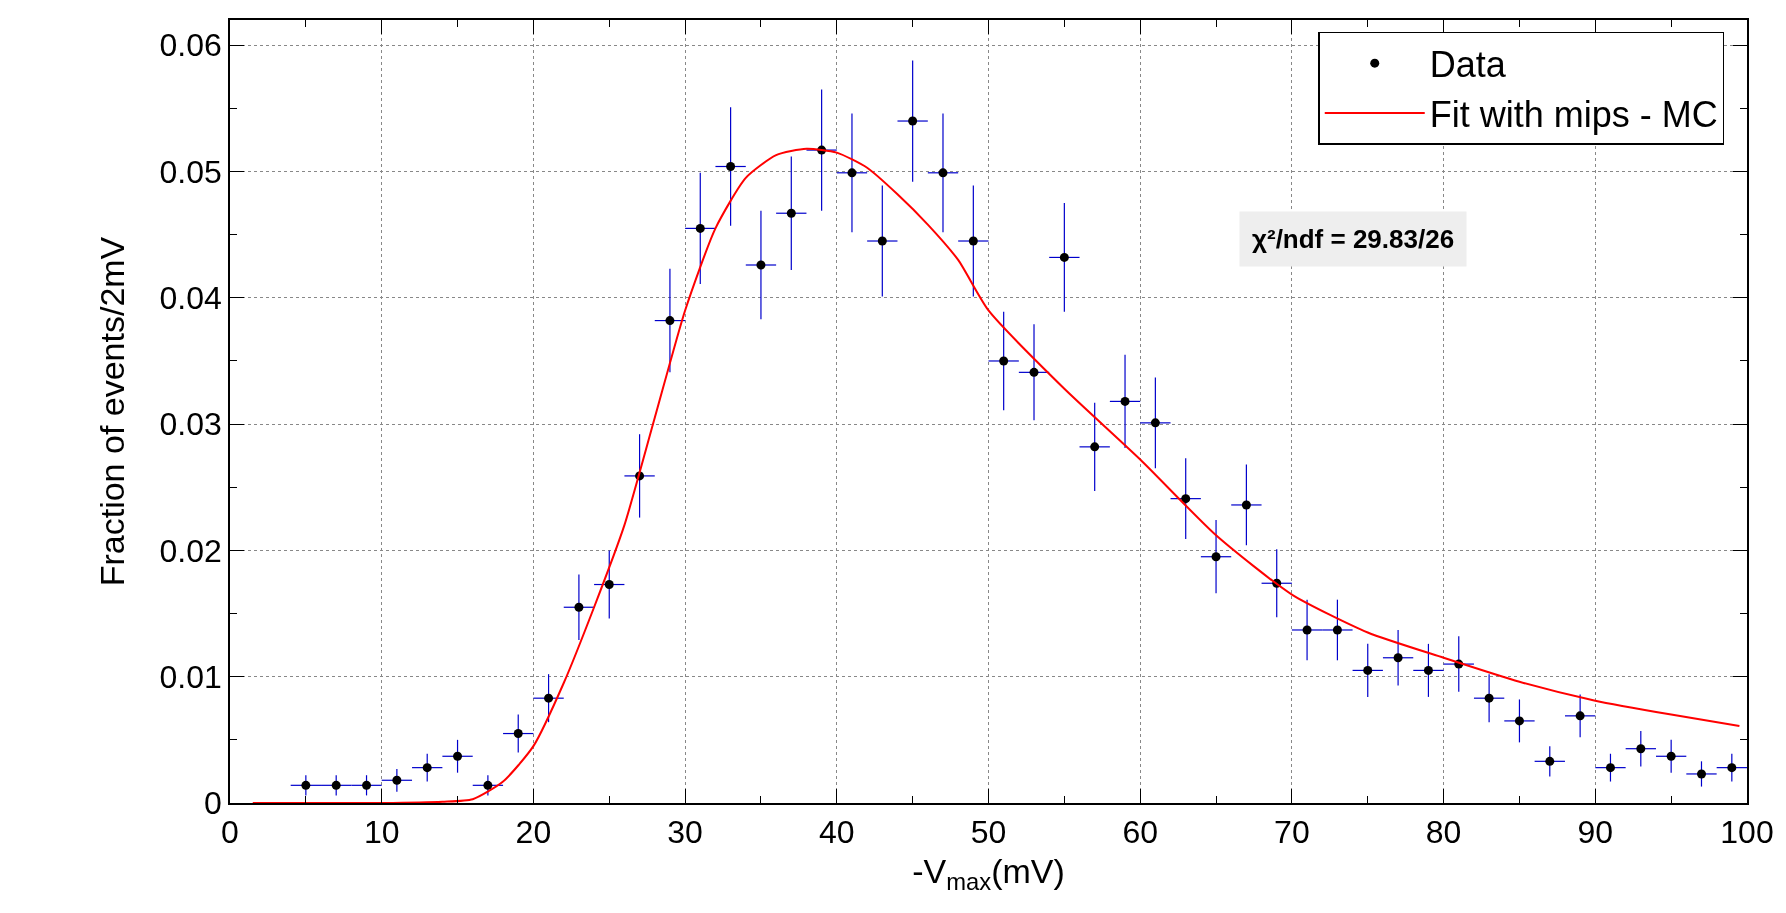 The image size is (1786, 913). Describe the element at coordinates (685, 832) in the screenshot. I see `x-tick-label: 30` at that location.